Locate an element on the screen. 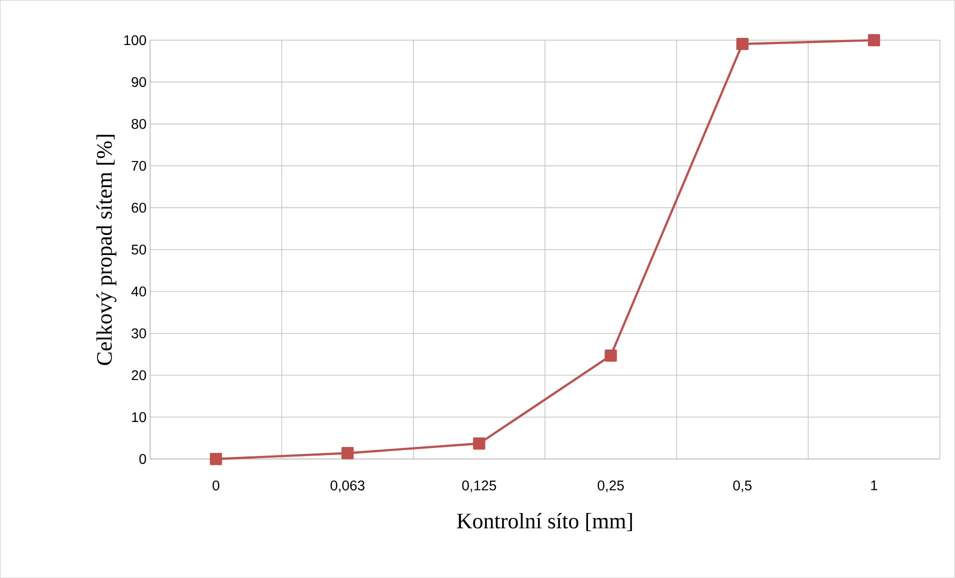 This screenshot has width=955, height=578. x-tick-label: 0,125 is located at coordinates (479, 486).